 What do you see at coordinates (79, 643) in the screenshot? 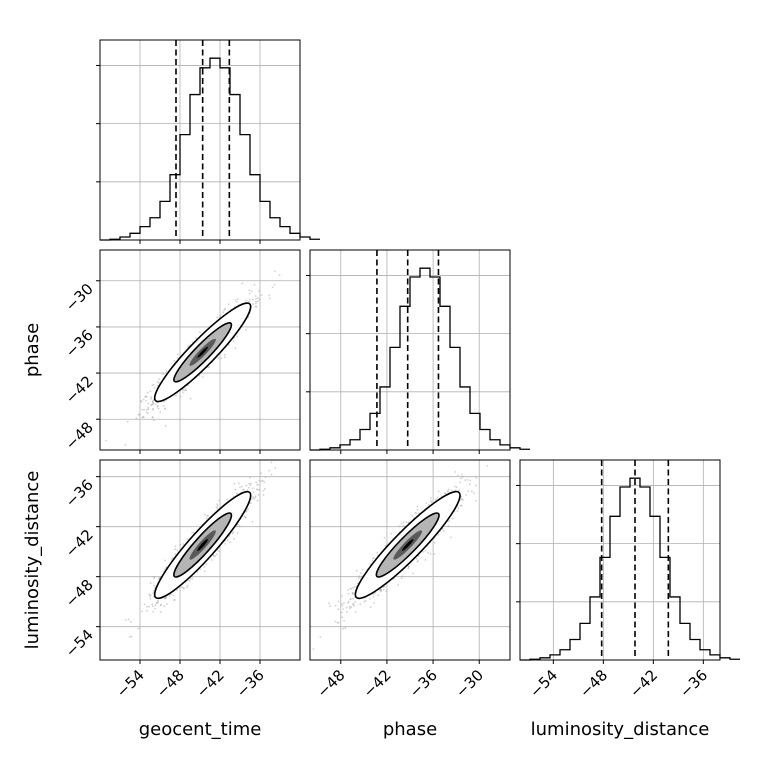
I see `ytick-label-luminosity-distance-0: −54` at bounding box center [79, 643].